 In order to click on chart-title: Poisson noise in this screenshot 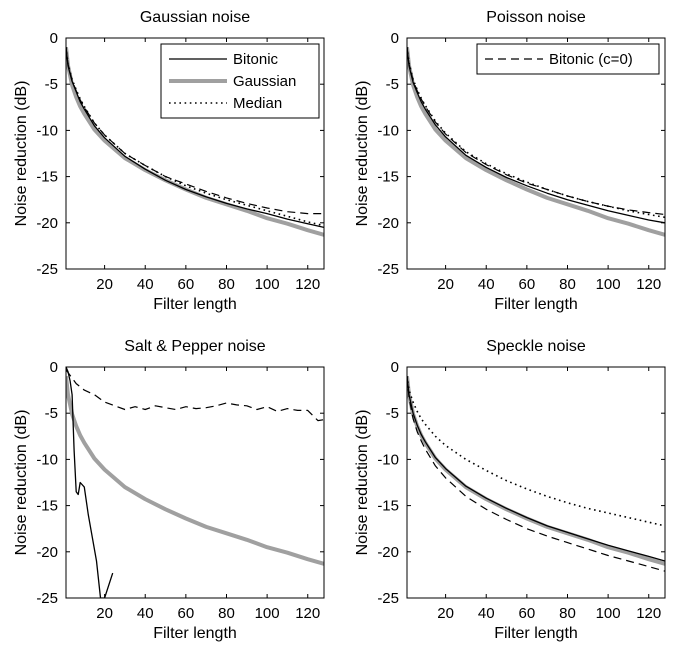, I will do `click(536, 17)`.